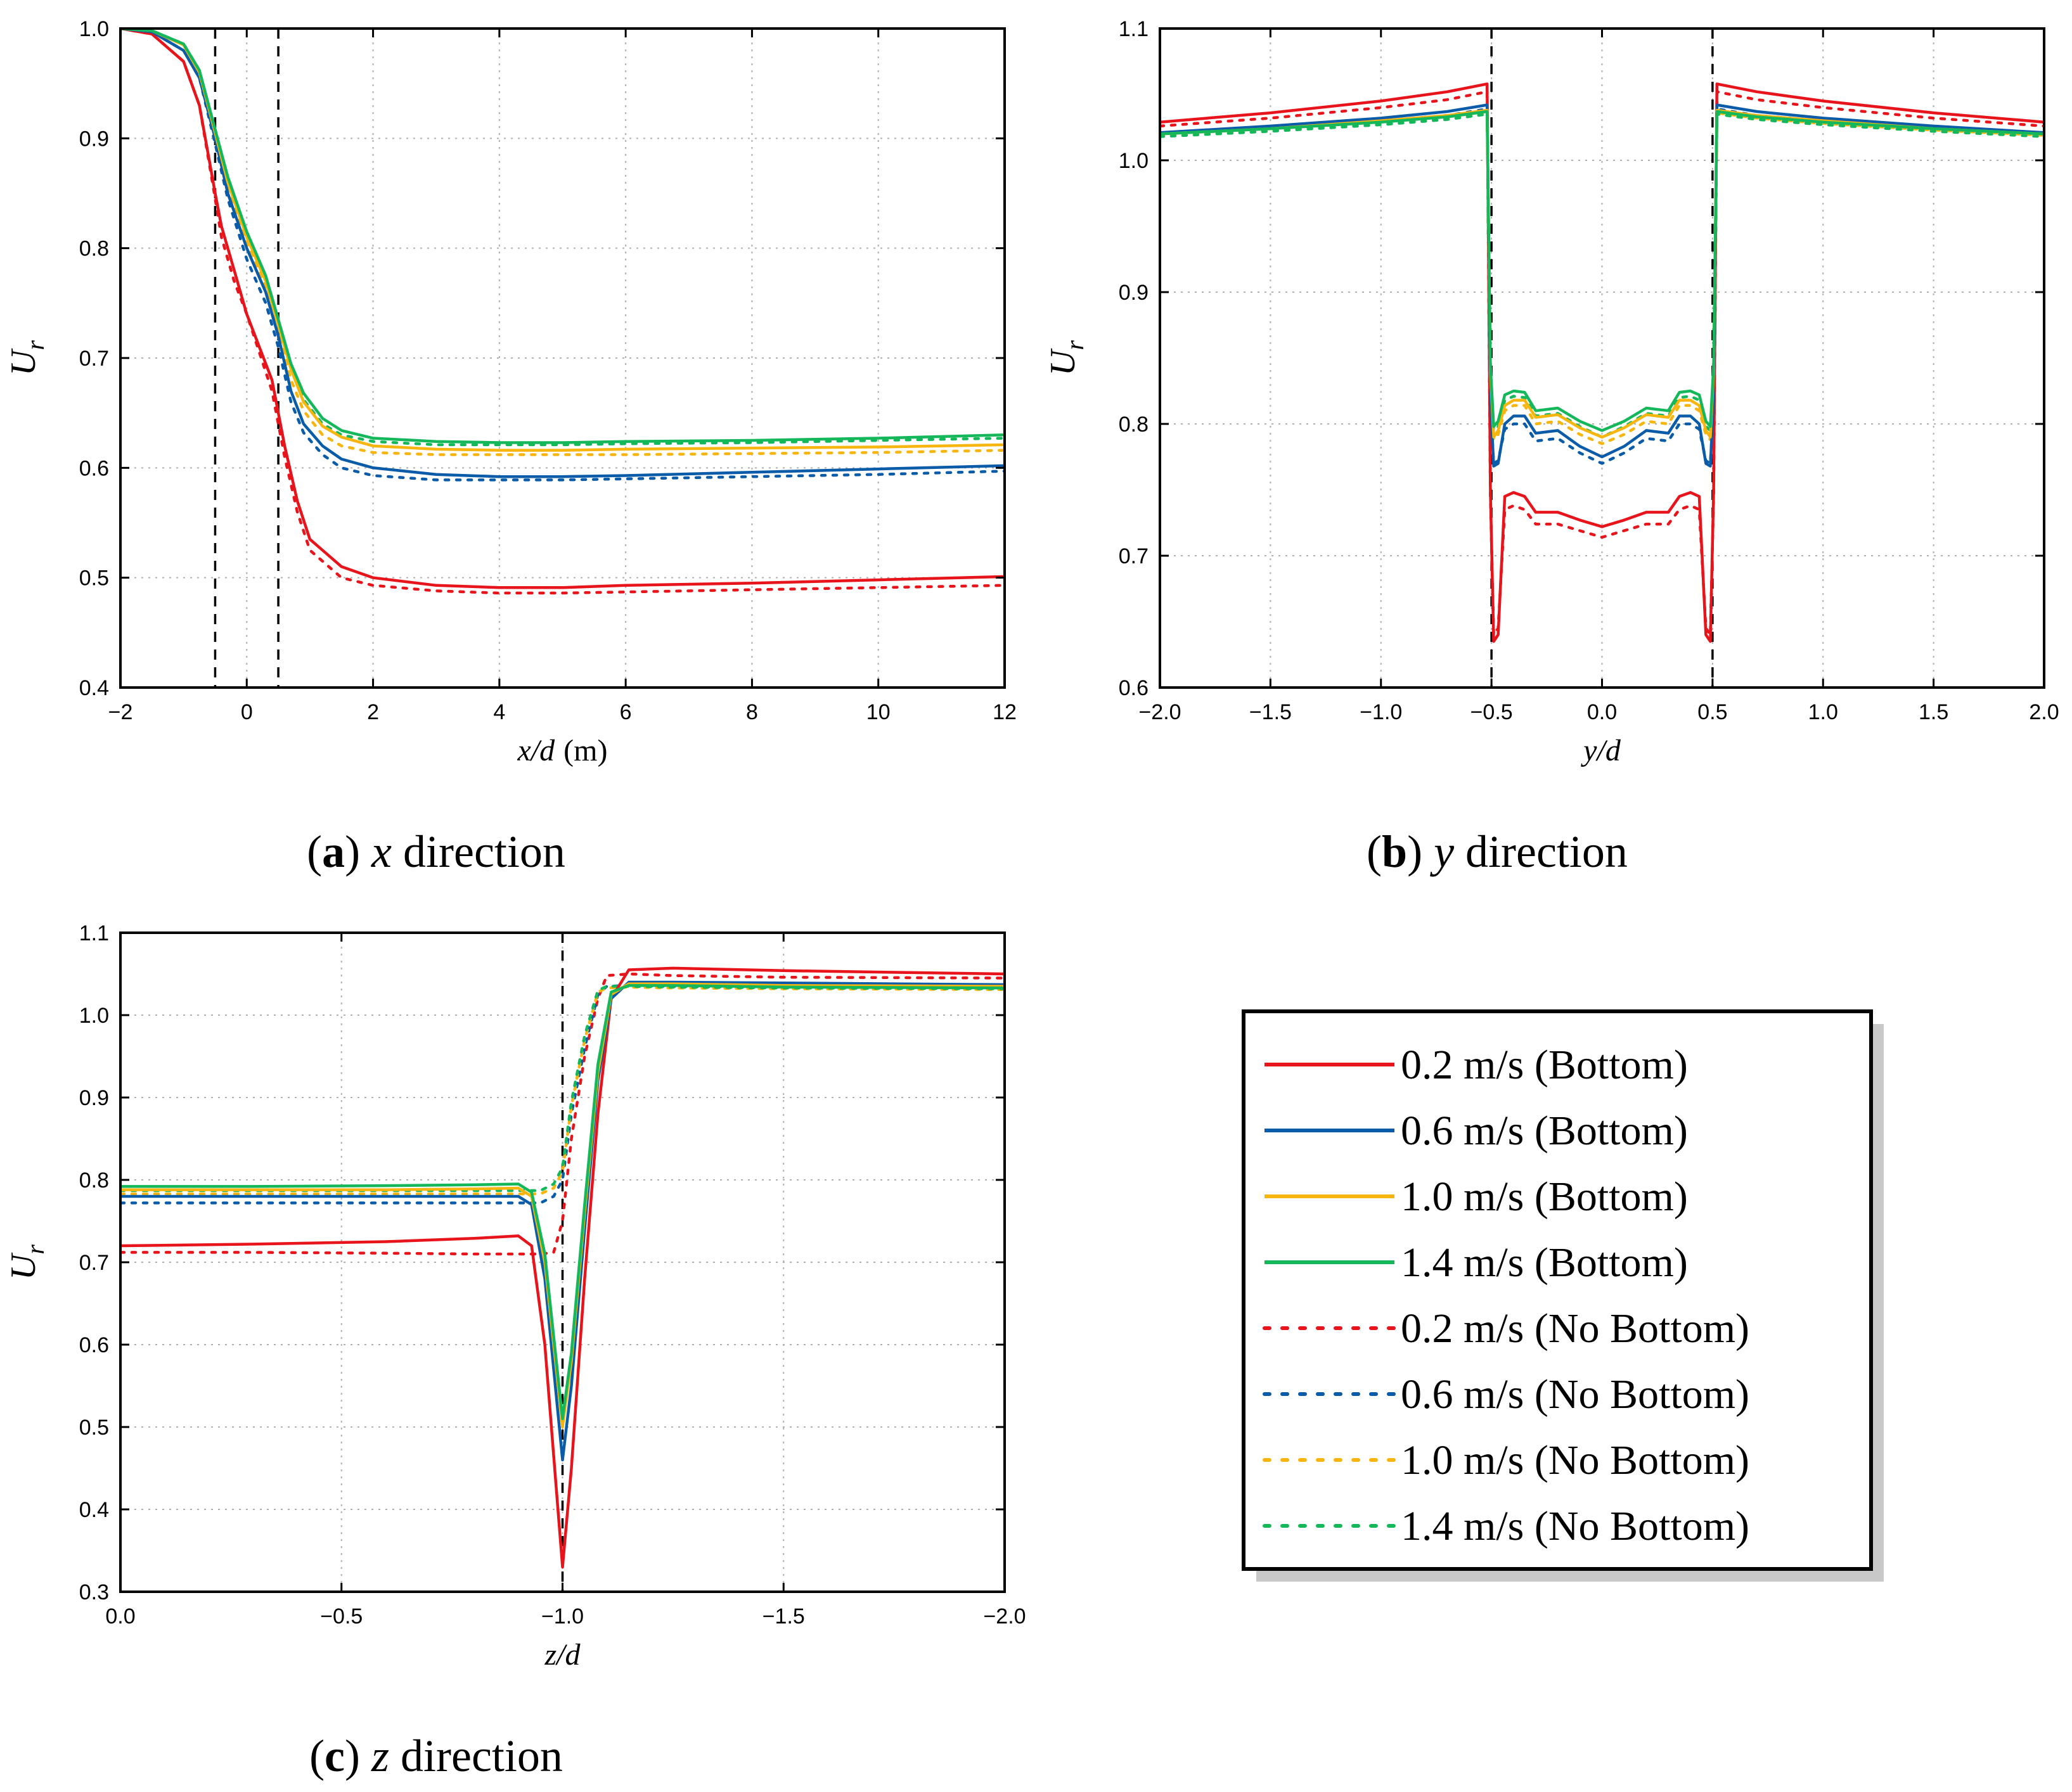  I want to click on series-line-0_6-dotted, so click(562, 255).